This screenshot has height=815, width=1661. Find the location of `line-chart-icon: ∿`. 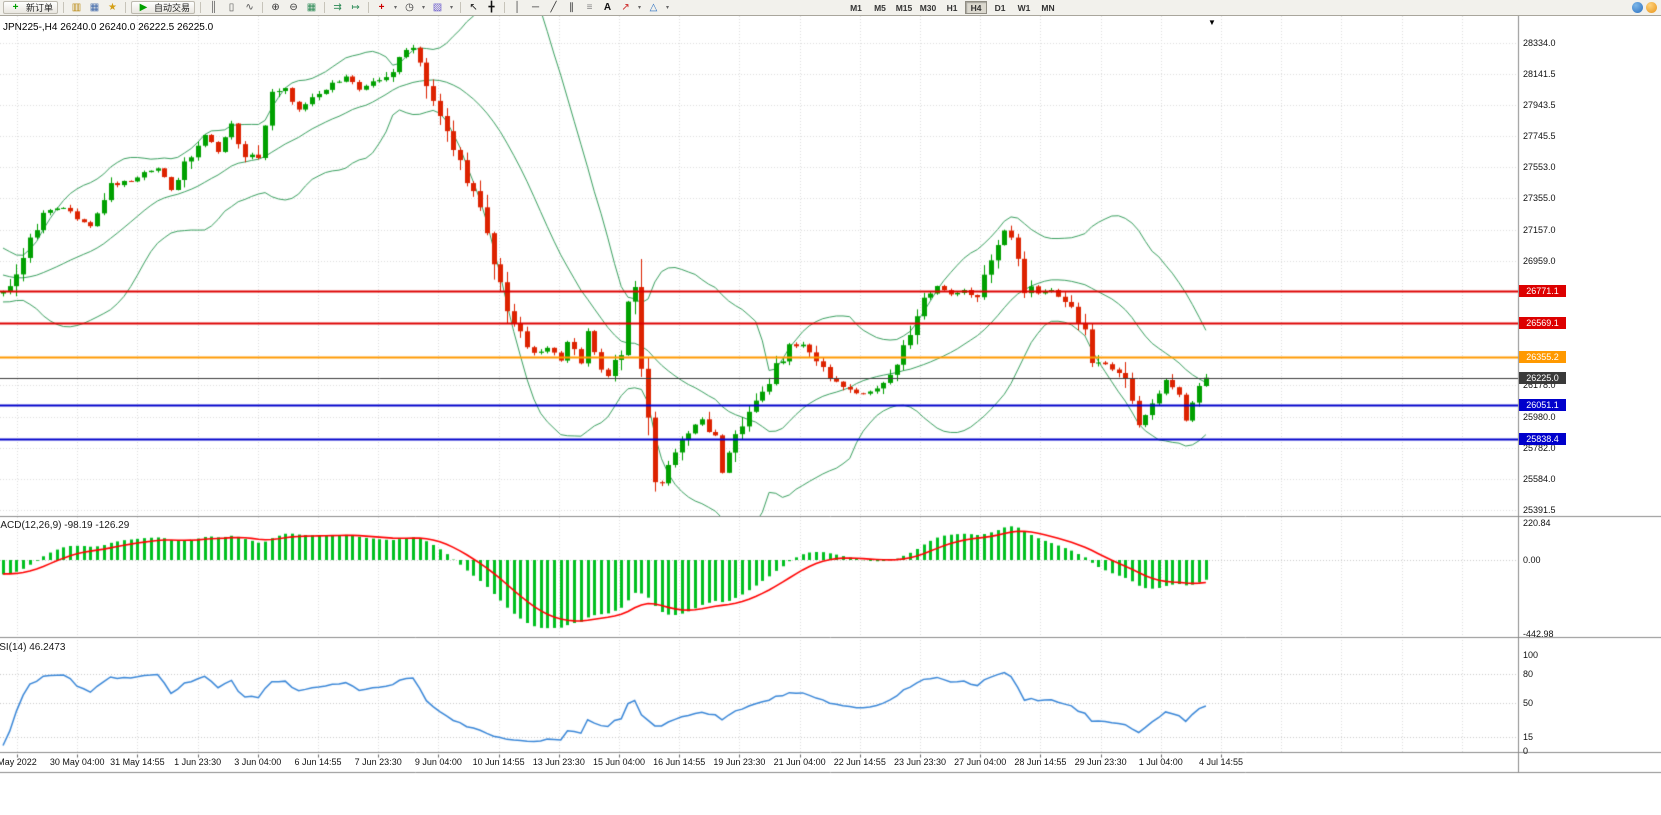

line-chart-icon: ∿ is located at coordinates (249, 7).